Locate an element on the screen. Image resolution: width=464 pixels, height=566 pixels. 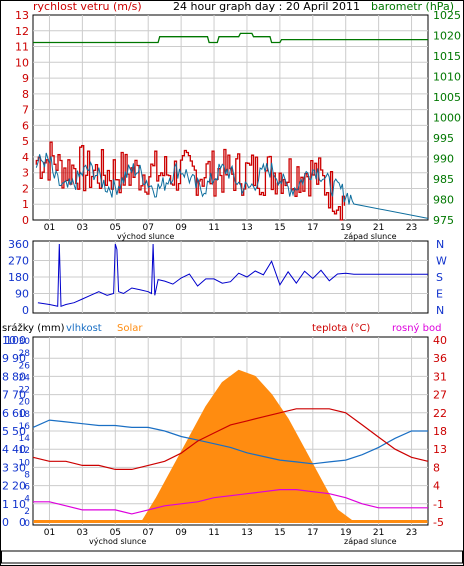
solar-tick-label: 10 is located at coordinates (25, 463).